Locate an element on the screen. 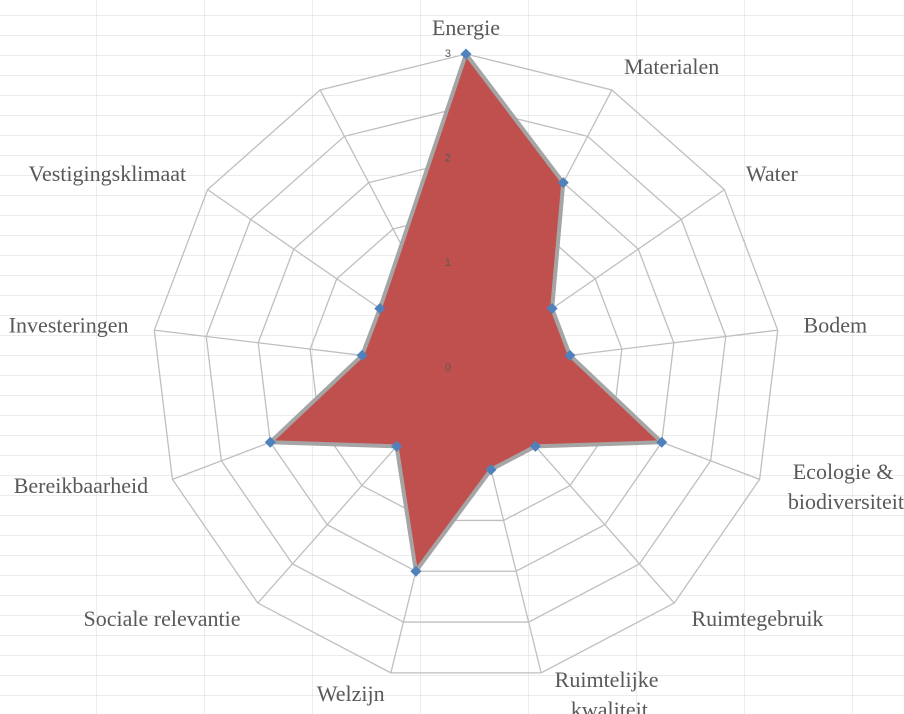 This screenshot has height=714, width=904. category-label: Ruimtelijke kwaliteit is located at coordinates (609, 690).